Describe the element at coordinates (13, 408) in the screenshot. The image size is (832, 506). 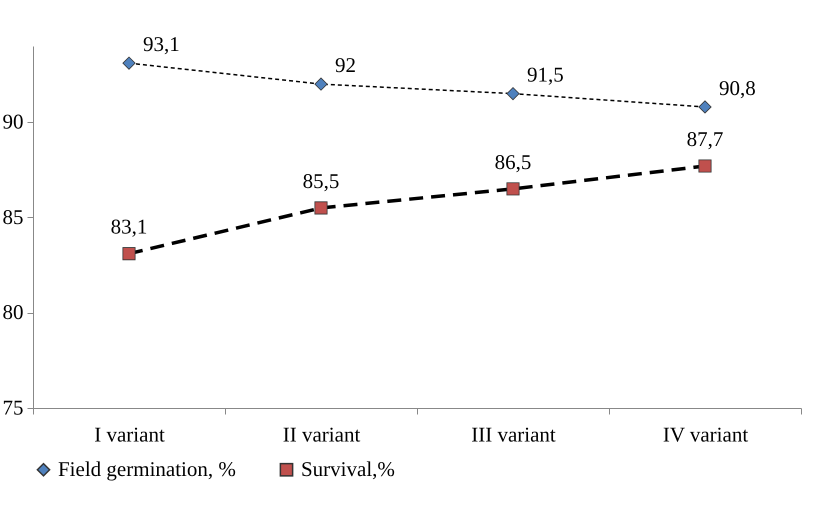
I see `y-tick-label: 75` at that location.